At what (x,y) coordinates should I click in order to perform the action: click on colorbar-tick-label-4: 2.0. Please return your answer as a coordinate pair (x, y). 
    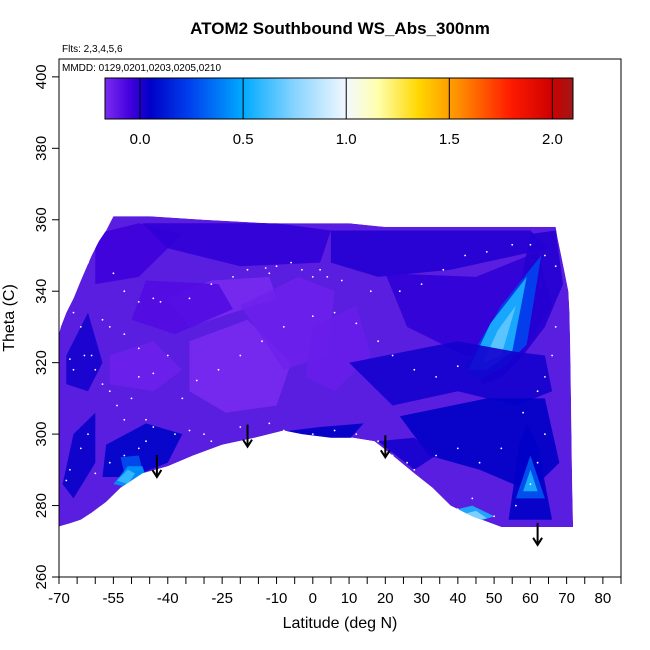
    Looking at the image, I should click on (552, 139).